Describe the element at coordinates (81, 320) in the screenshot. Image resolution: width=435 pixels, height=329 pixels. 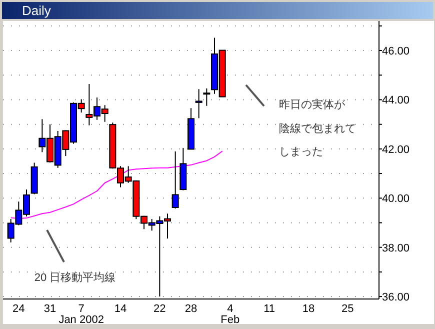
I see `text: Jan 2002` at that location.